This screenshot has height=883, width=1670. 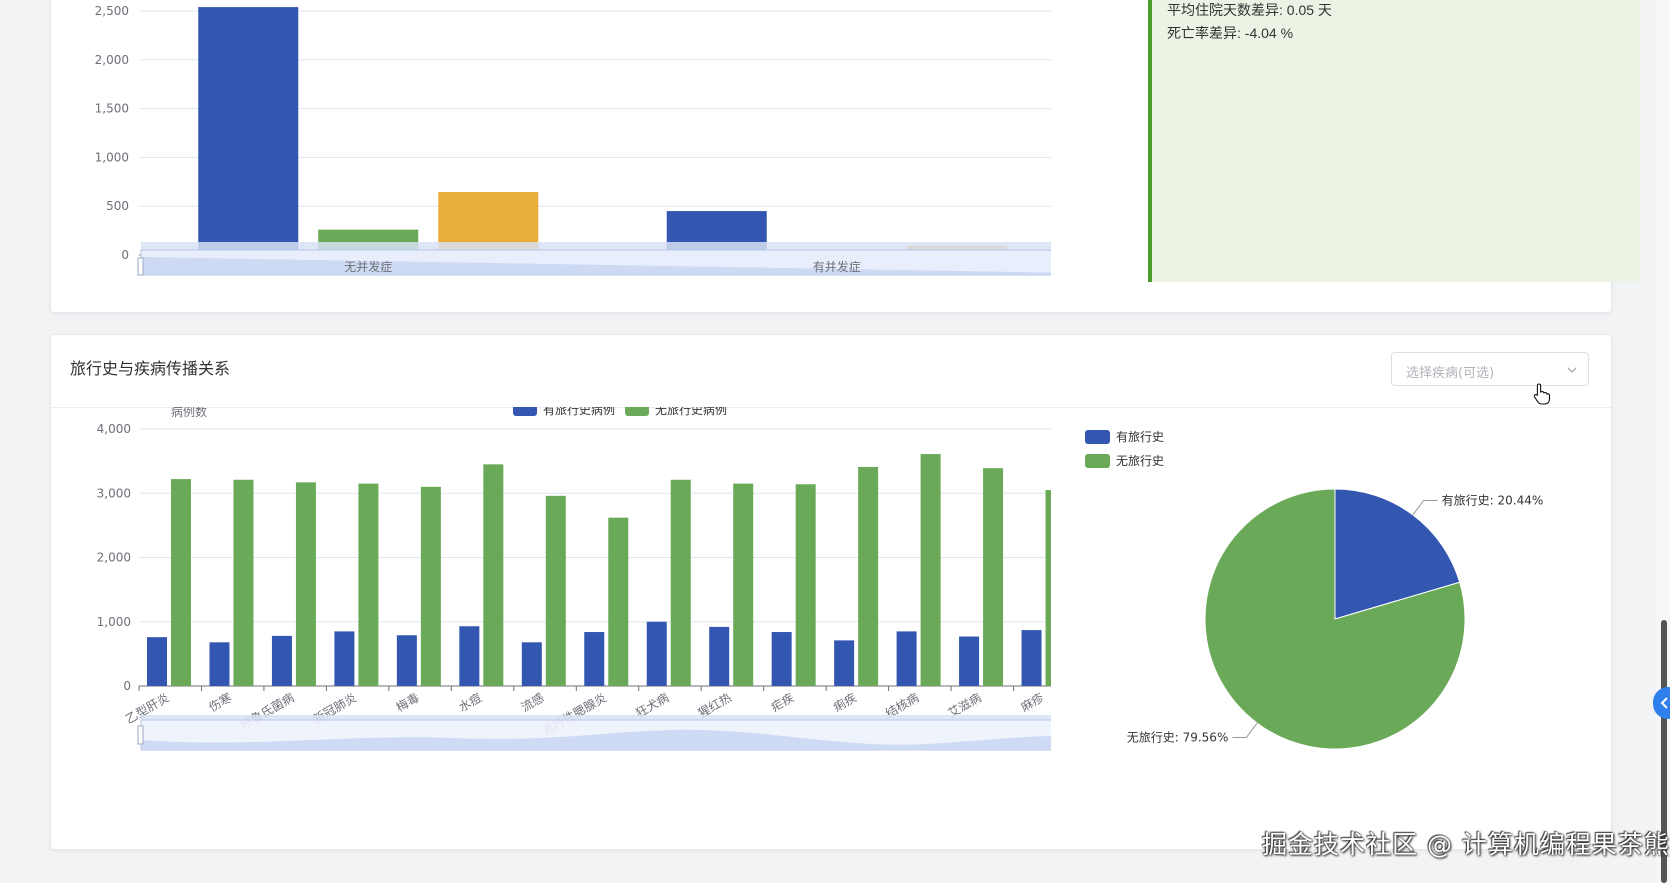 I want to click on x-tick-label: 痢疾, so click(x=845, y=702).